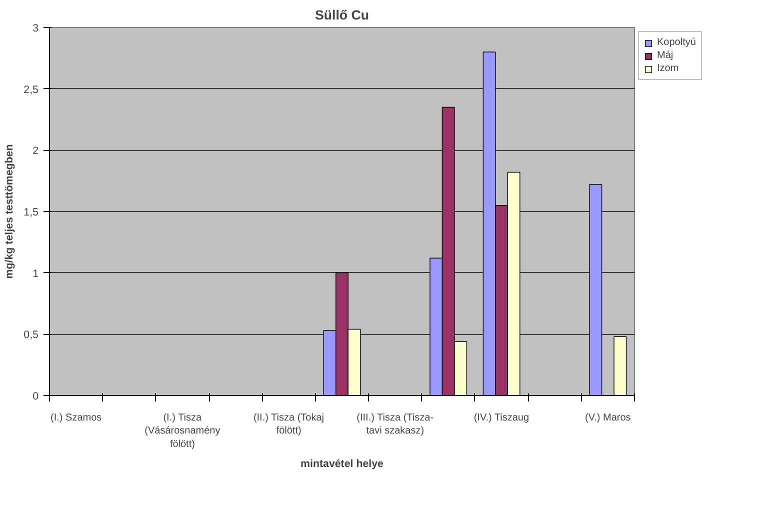  Describe the element at coordinates (35, 28) in the screenshot. I see `y-tick-label: 3` at that location.